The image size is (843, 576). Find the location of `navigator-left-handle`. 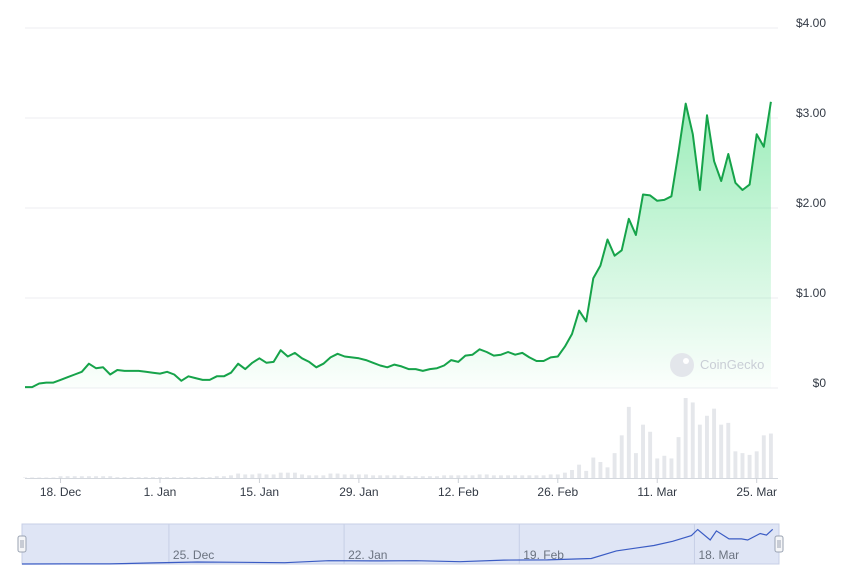

navigator-left-handle is located at coordinates (22, 544).